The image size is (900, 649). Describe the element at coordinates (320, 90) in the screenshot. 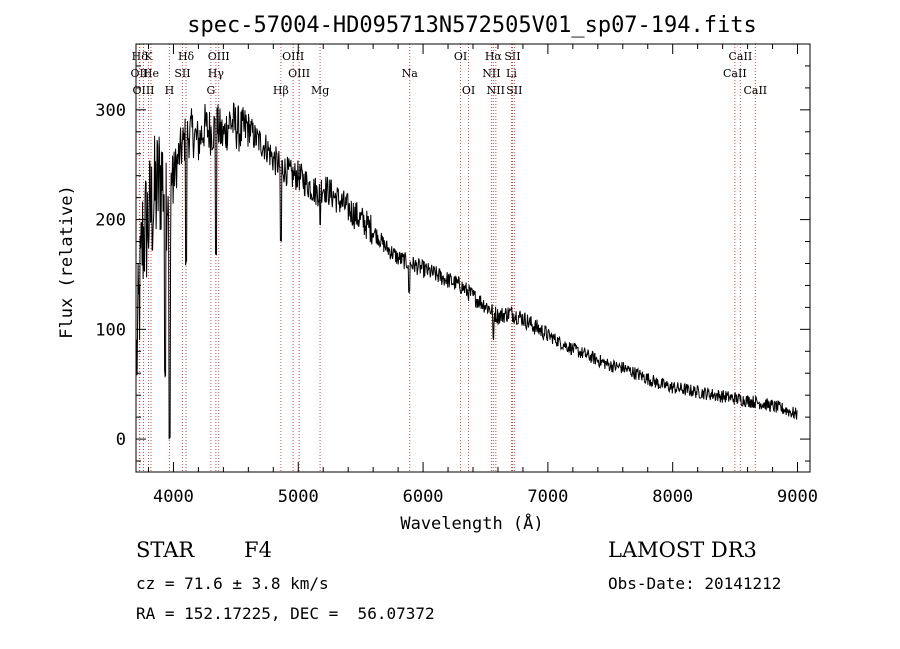

I see `line-marker-label: Mg` at that location.